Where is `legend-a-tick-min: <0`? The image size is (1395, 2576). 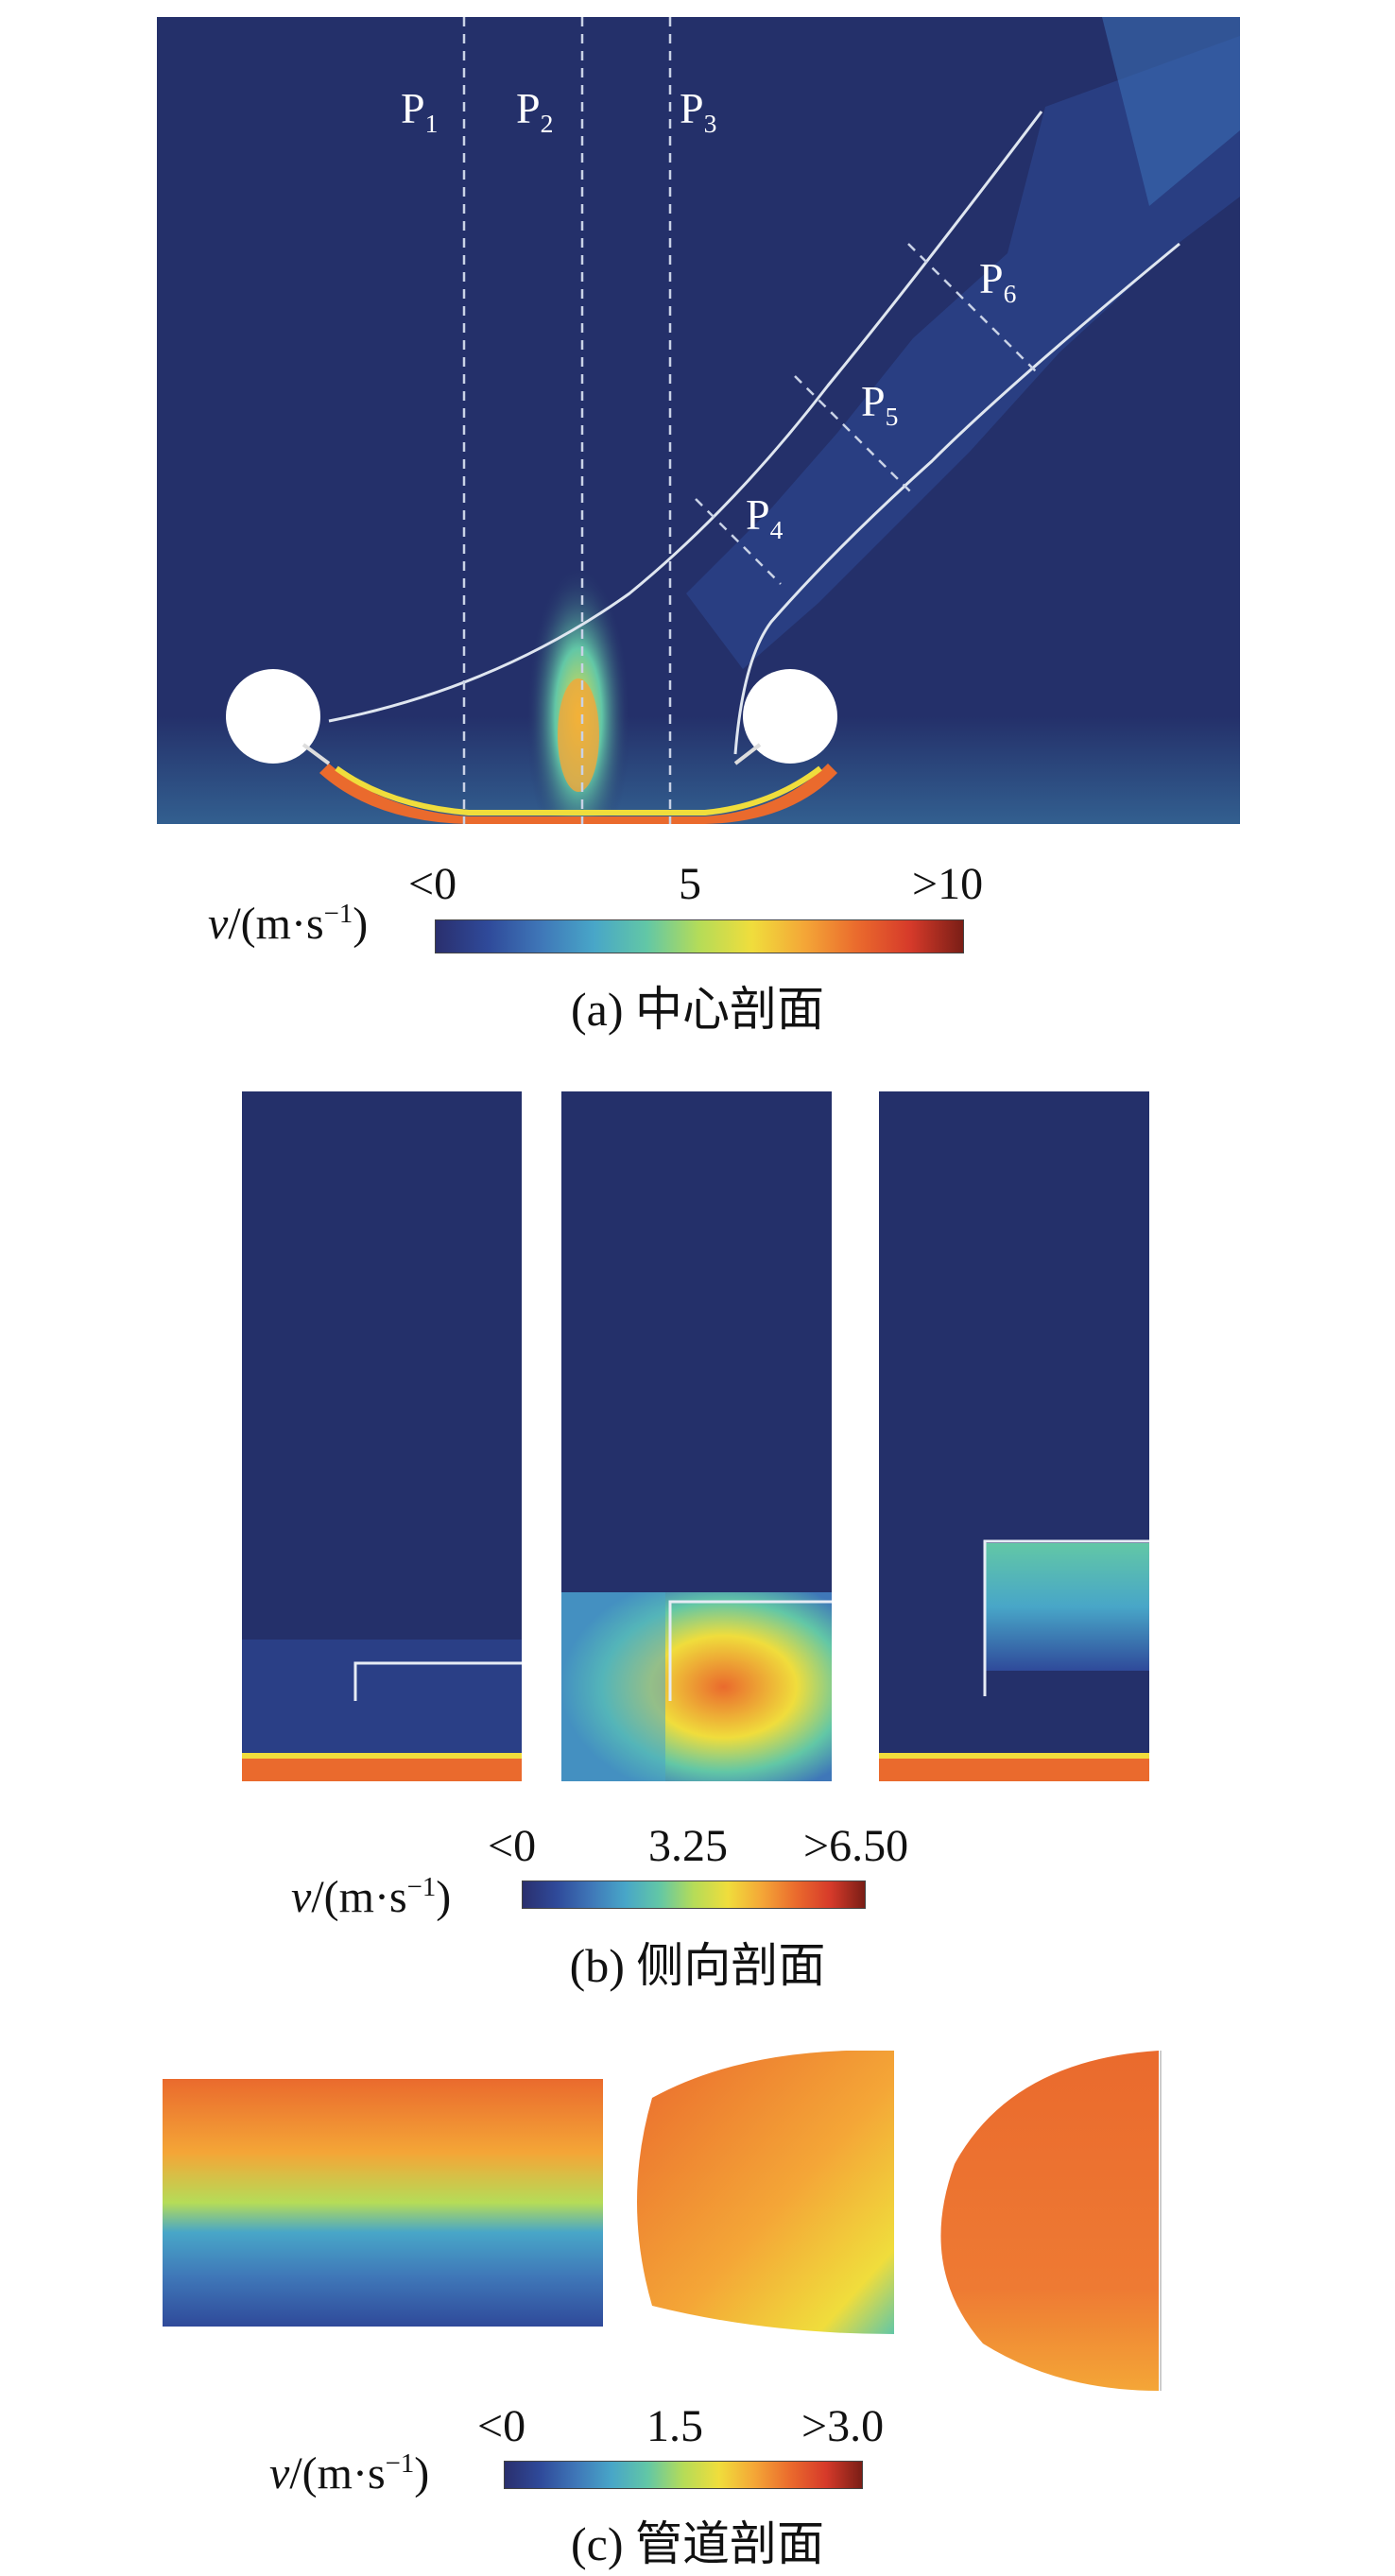 legend-a-tick-min: <0 is located at coordinates (432, 884).